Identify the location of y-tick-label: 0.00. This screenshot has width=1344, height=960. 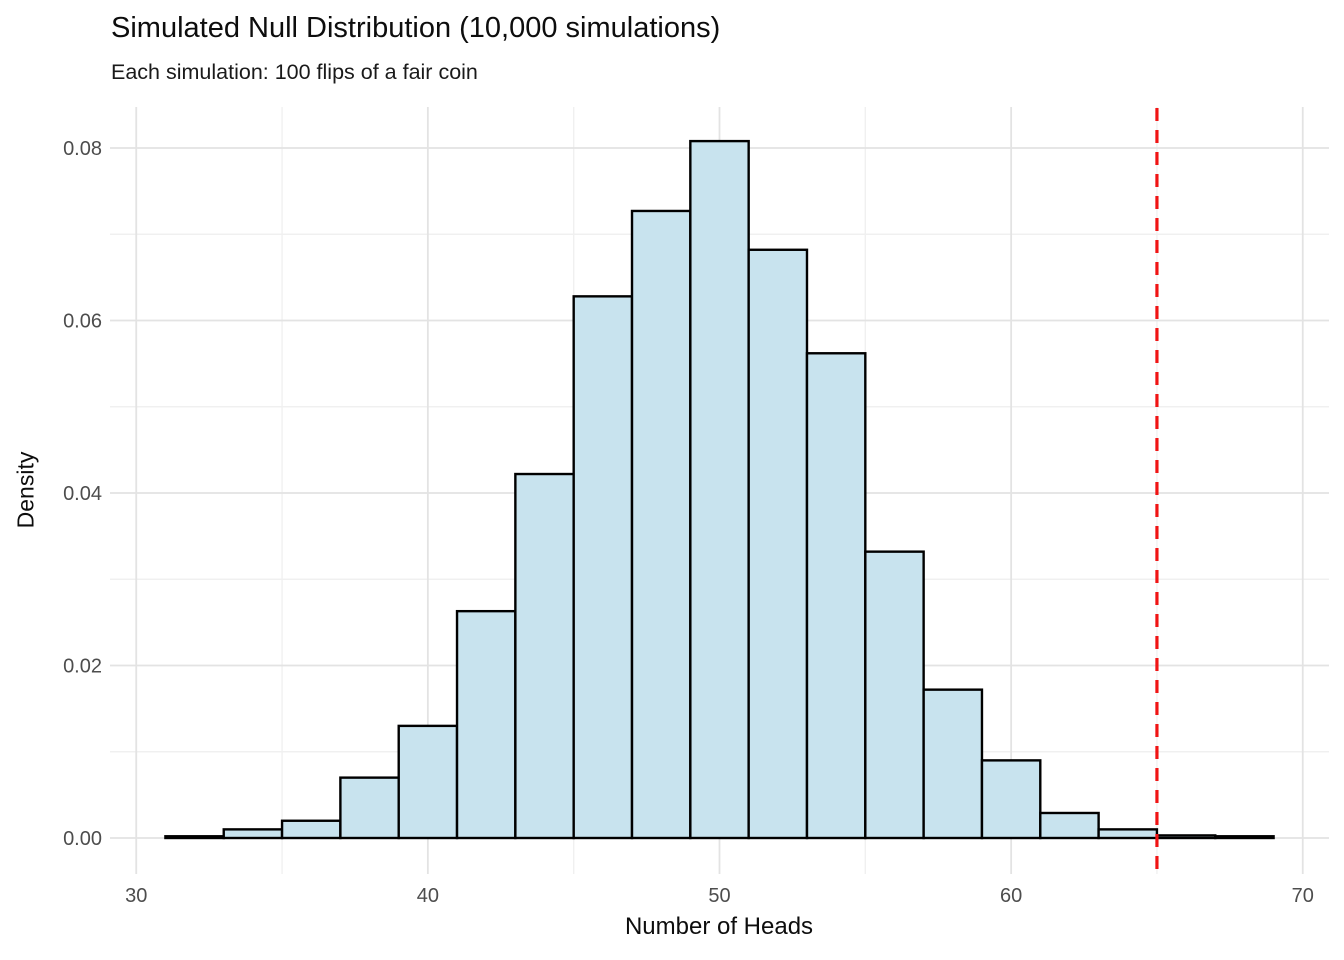
(82, 839).